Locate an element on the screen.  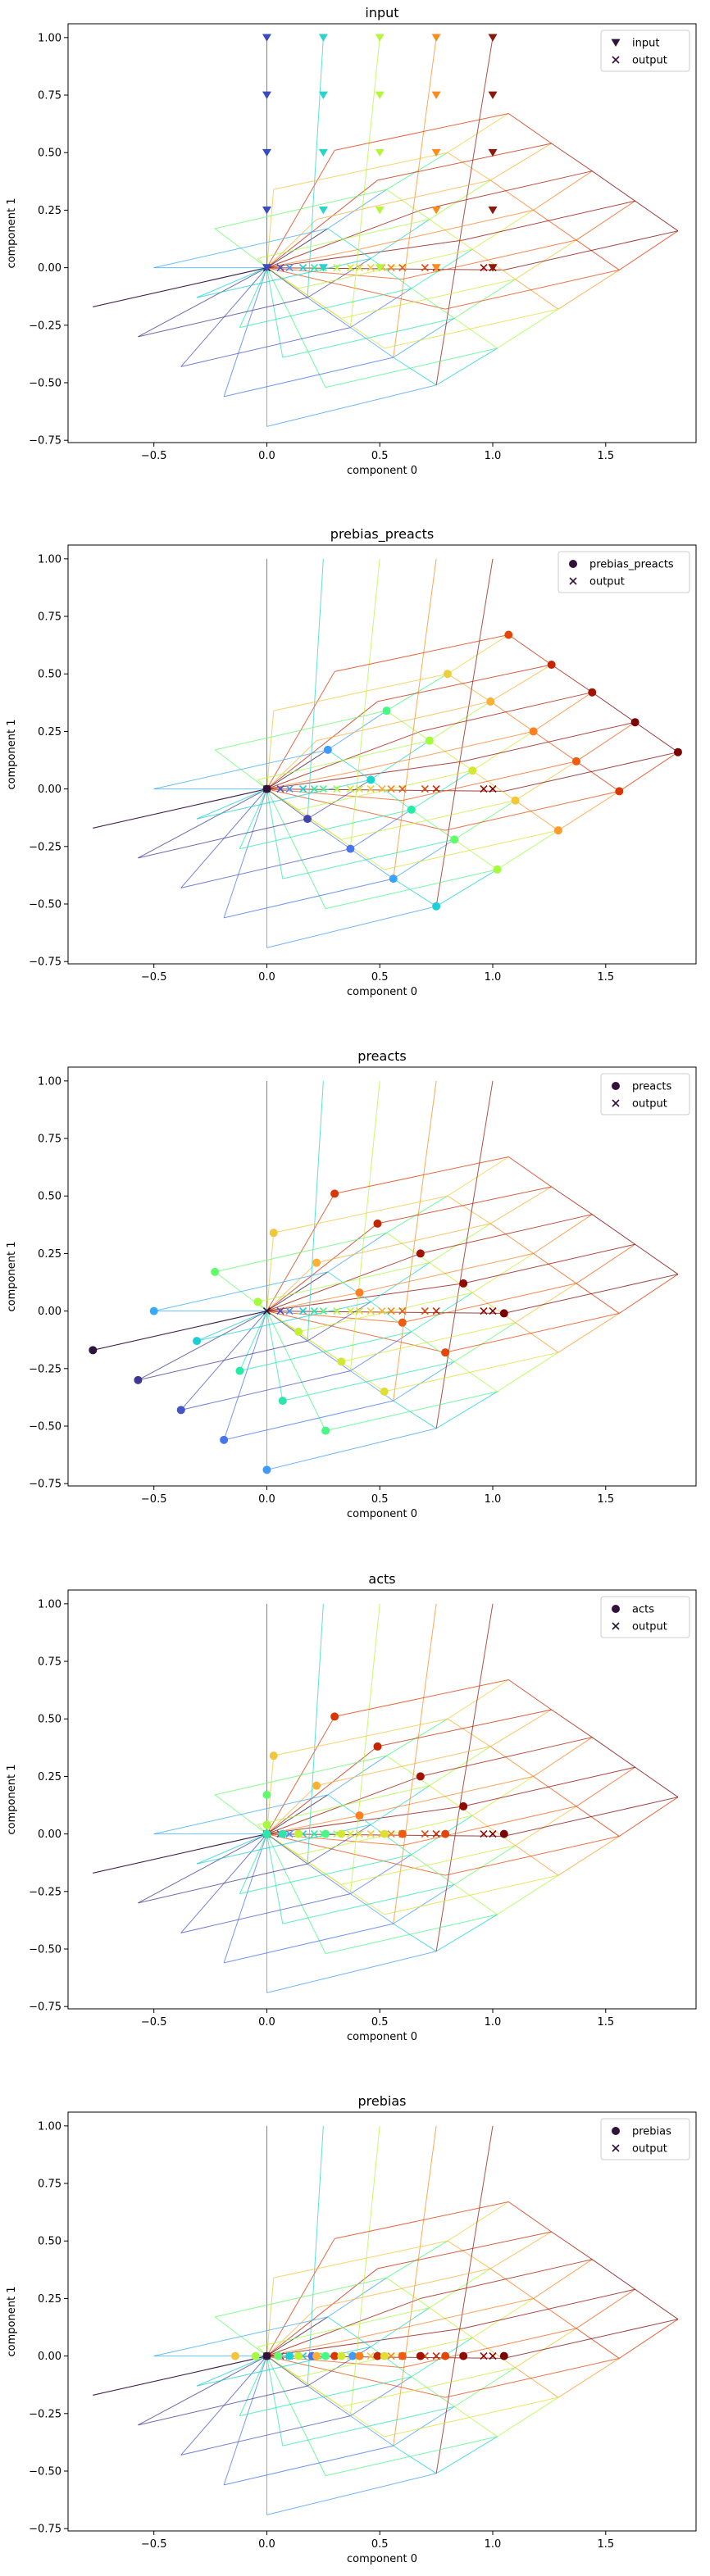
y-tick-label: −0.75 is located at coordinates (45, 2530).